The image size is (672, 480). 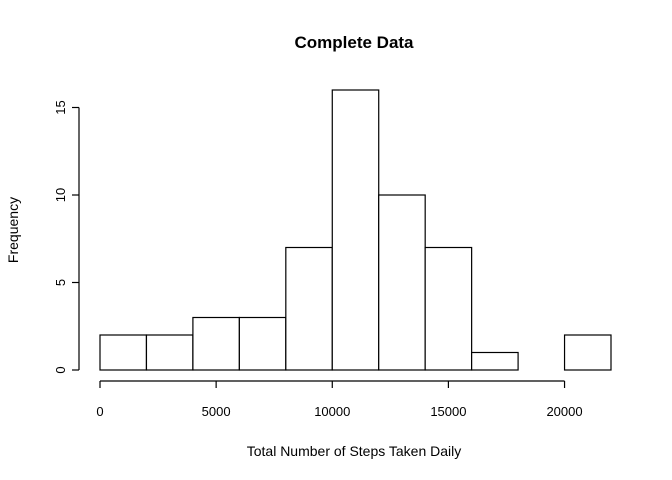 What do you see at coordinates (60, 195) in the screenshot?
I see `y-tick-label: 10` at bounding box center [60, 195].